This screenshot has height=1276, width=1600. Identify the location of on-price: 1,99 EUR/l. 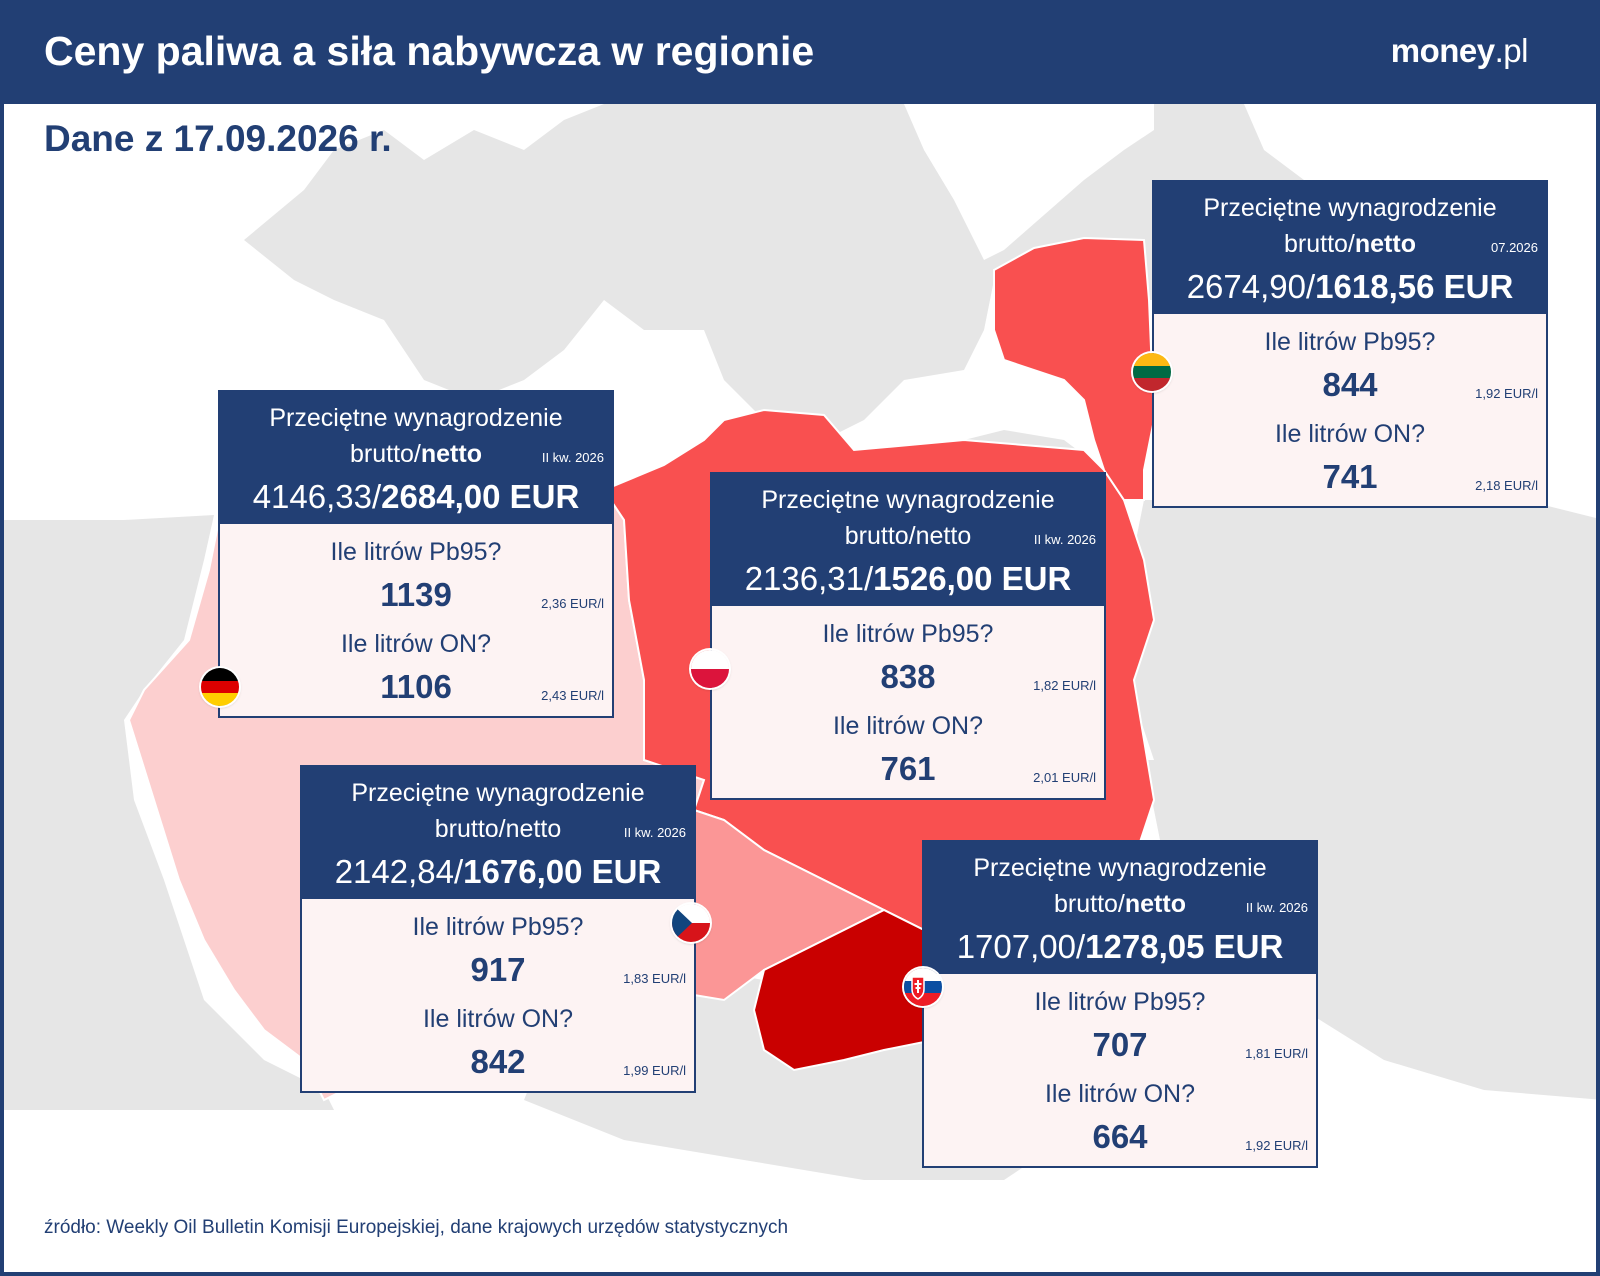
(654, 1070).